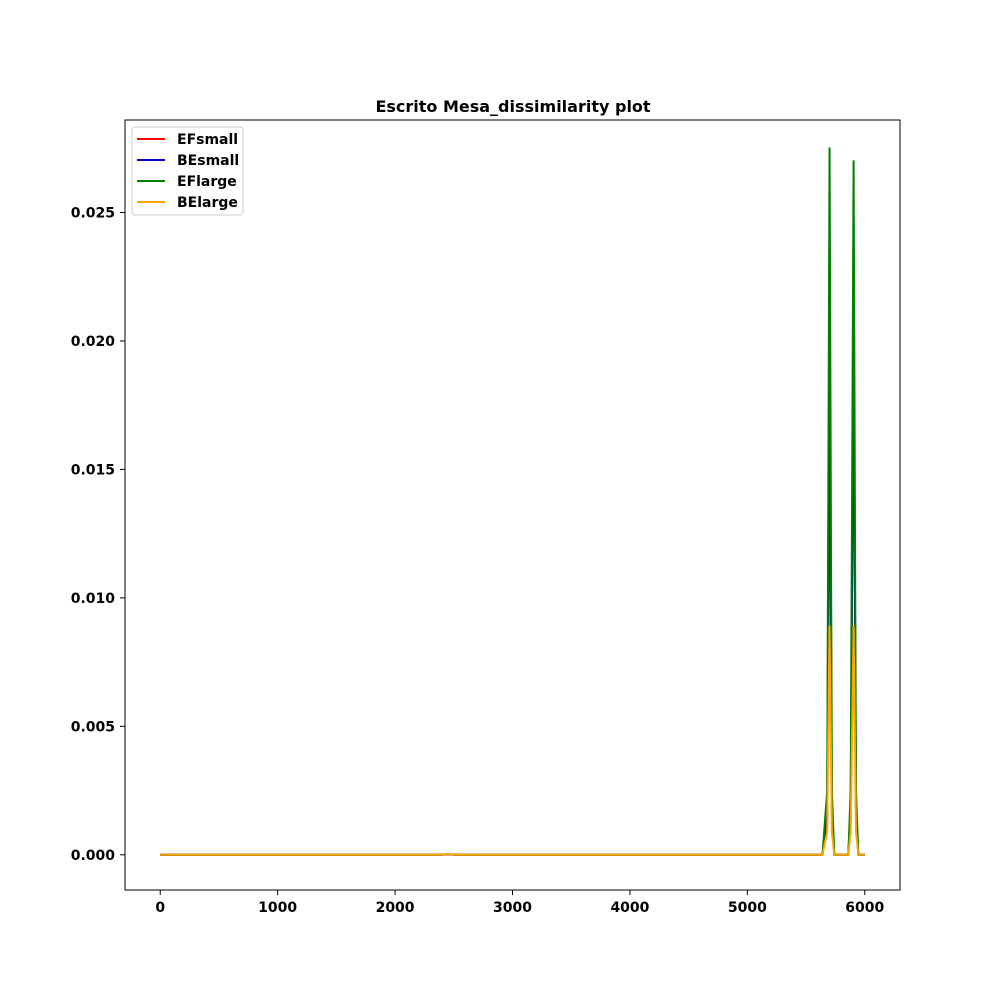 This screenshot has height=1000, width=1000. I want to click on chart-title: Escrito Mesa_dissimilarity plot, so click(512, 106).